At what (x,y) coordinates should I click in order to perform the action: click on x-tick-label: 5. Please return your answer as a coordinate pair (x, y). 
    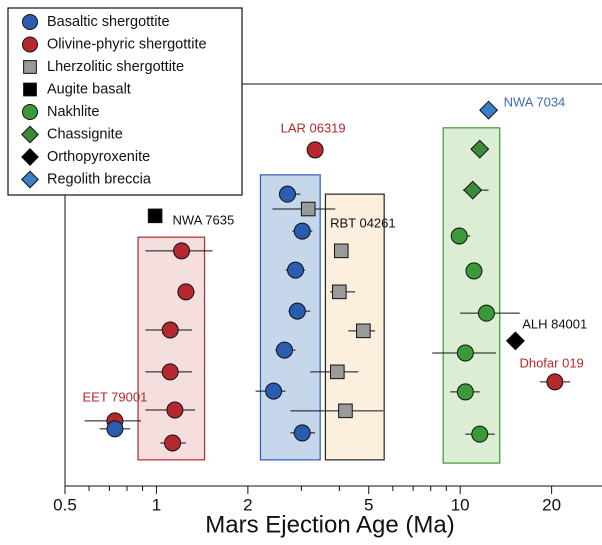
    Looking at the image, I should click on (368, 504).